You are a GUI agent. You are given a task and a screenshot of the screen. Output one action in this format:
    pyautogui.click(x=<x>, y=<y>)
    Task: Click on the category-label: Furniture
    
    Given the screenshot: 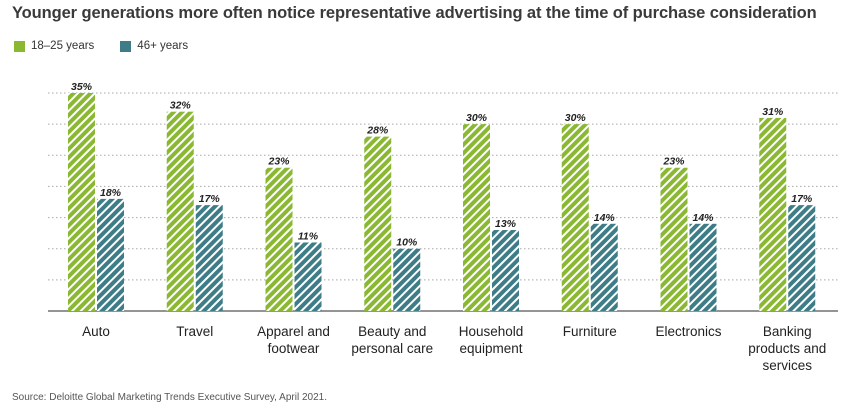 What is the action you would take?
    pyautogui.click(x=590, y=331)
    